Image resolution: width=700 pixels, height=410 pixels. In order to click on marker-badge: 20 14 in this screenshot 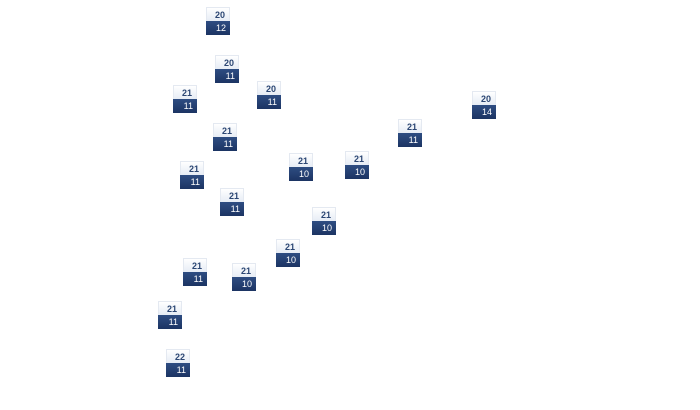, I will do `click(484, 105)`.